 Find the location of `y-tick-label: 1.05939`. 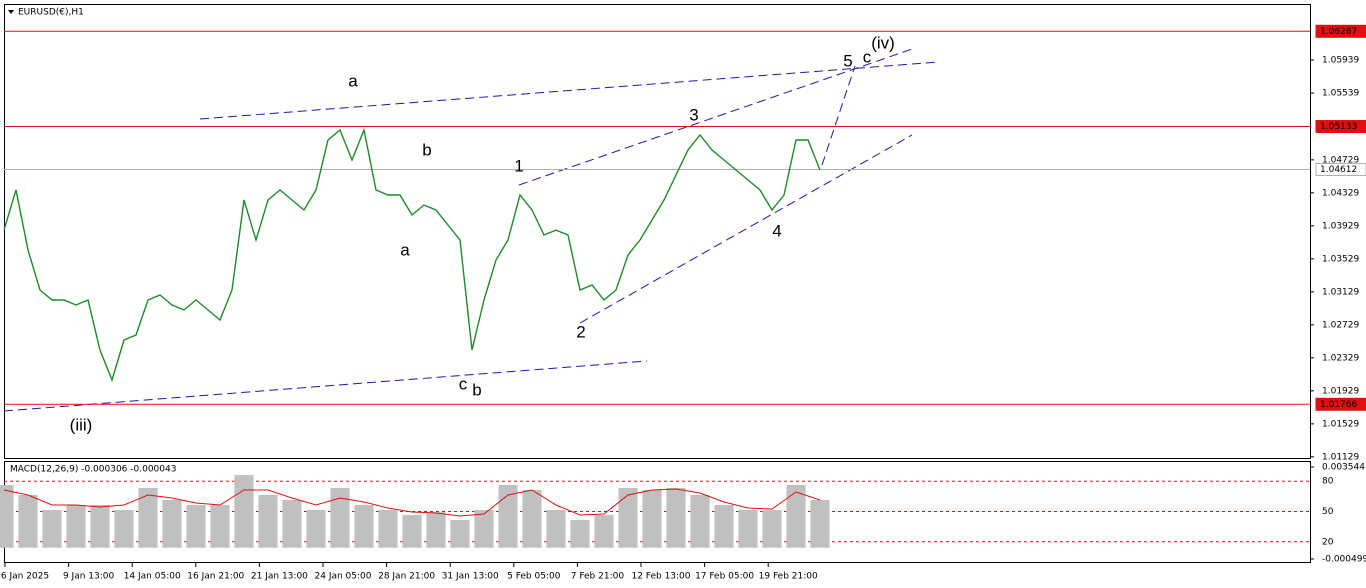

y-tick-label: 1.05939 is located at coordinates (1340, 61).